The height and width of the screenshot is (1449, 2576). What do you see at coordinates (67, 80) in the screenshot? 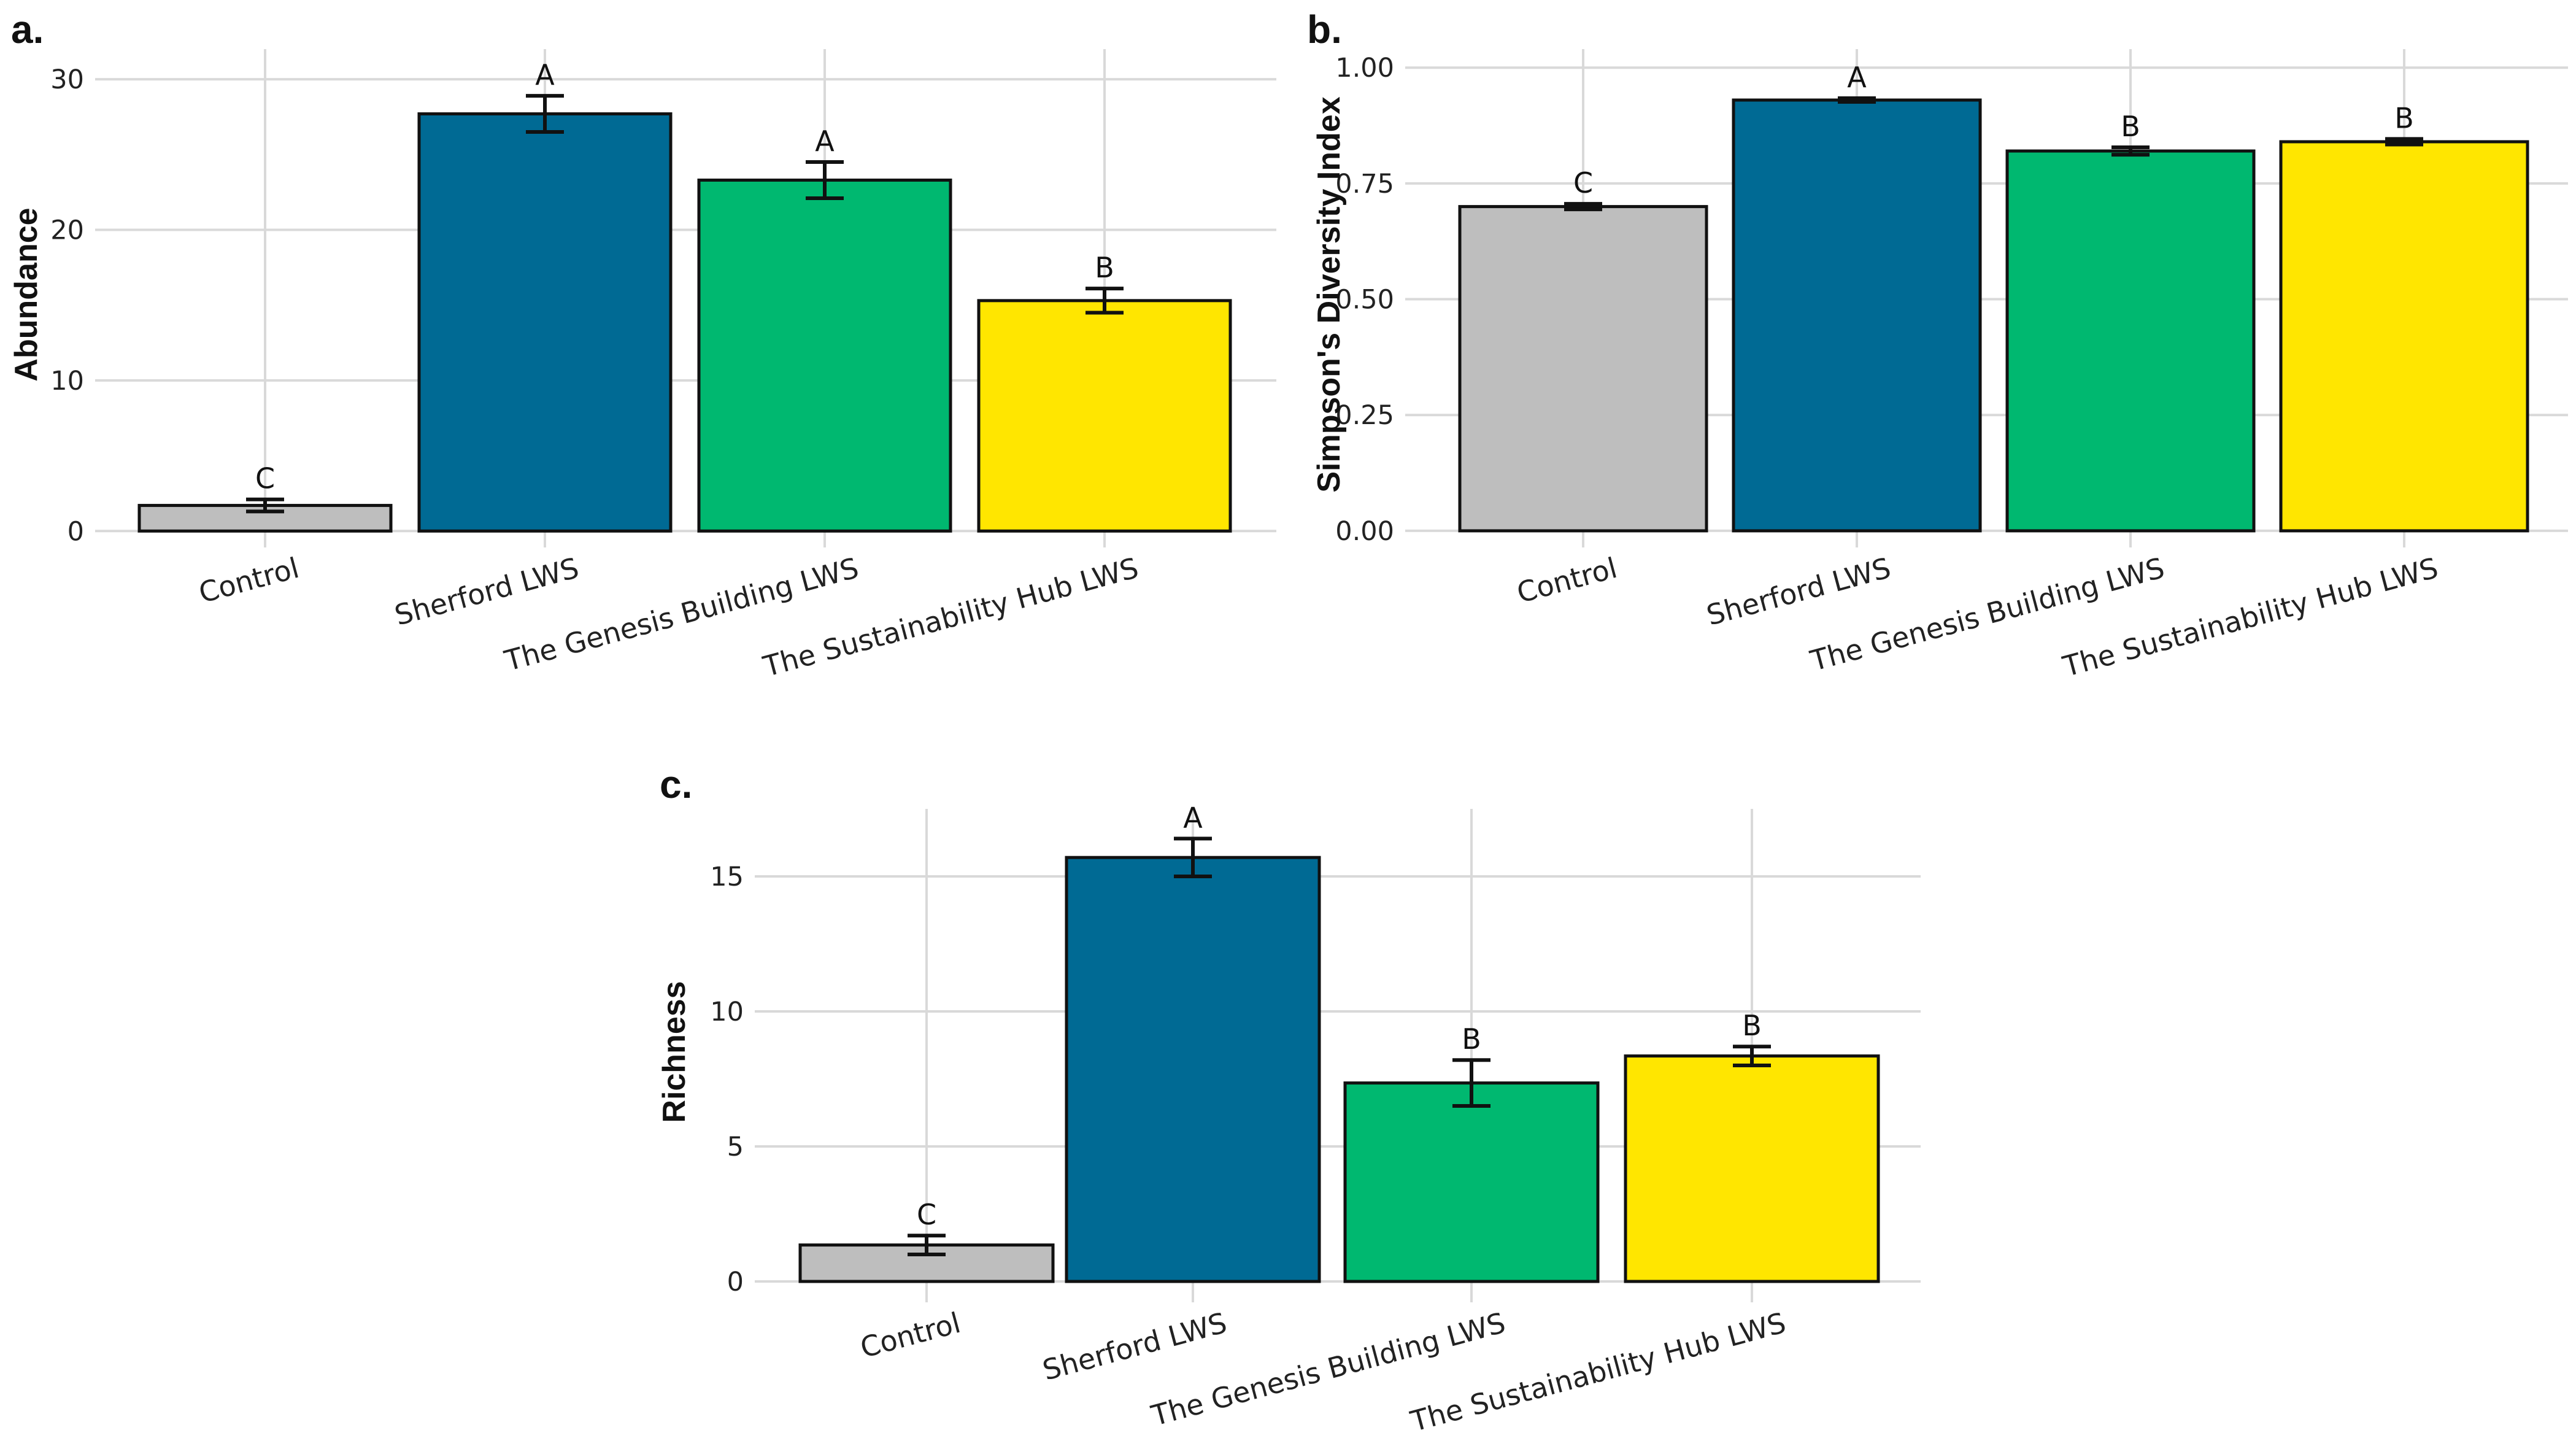
I see `y-tick-label: 30` at bounding box center [67, 80].